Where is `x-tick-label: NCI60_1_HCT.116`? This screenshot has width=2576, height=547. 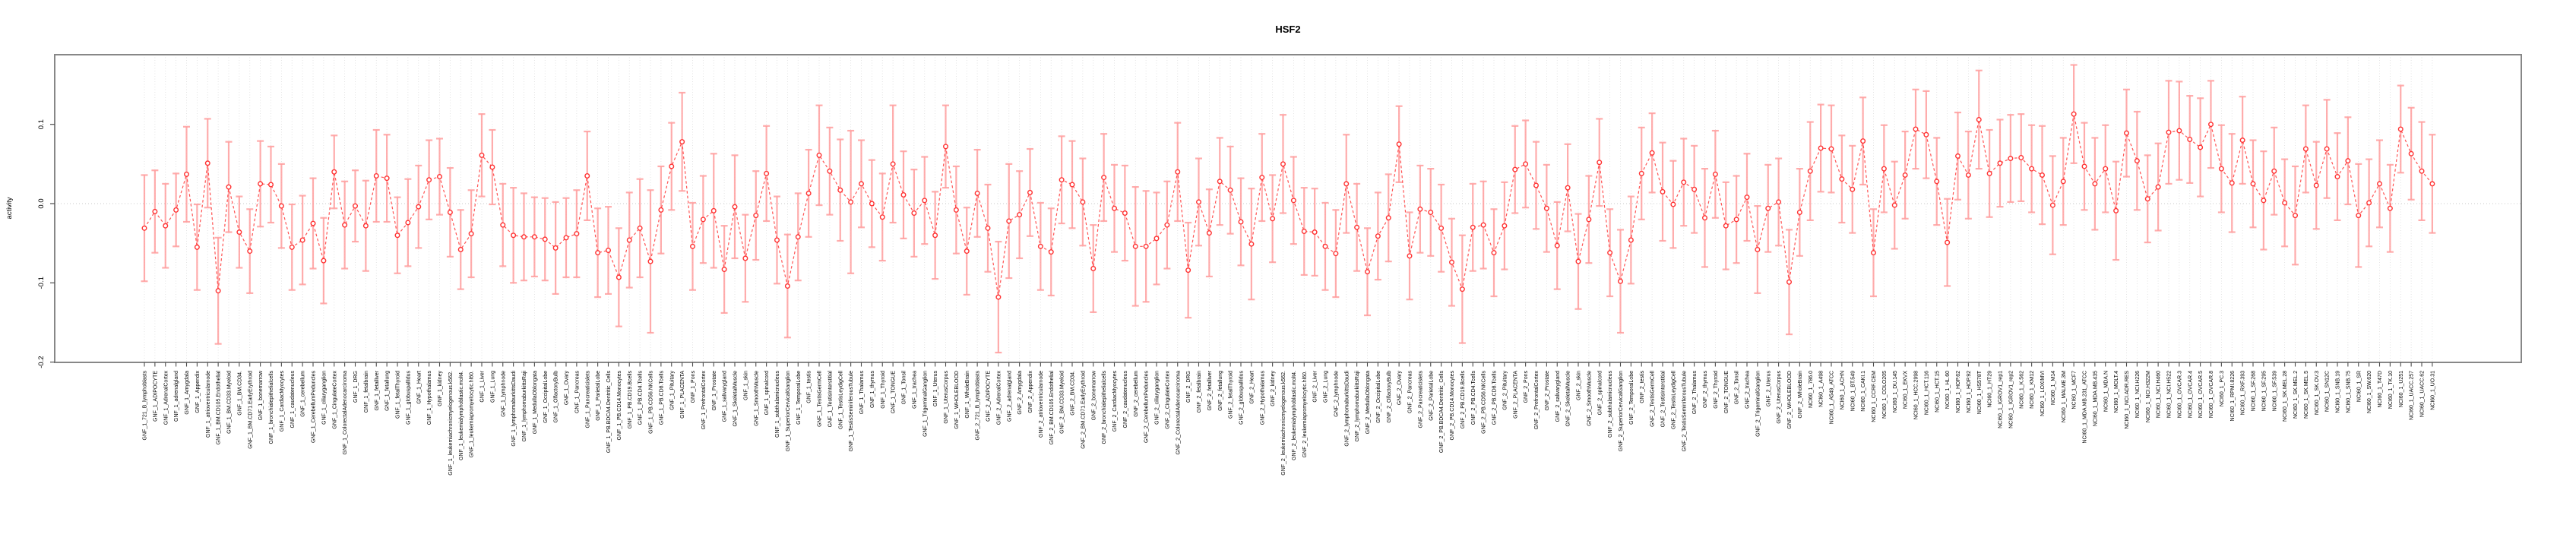 x-tick-label: NCI60_1_HCT.116 is located at coordinates (1926, 393).